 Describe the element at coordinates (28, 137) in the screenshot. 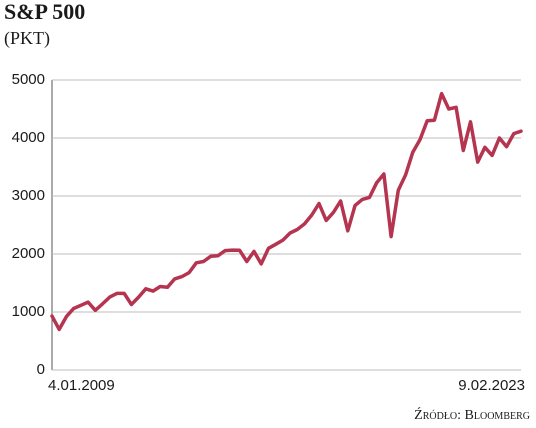

I see `y-tick-label: 4000` at that location.